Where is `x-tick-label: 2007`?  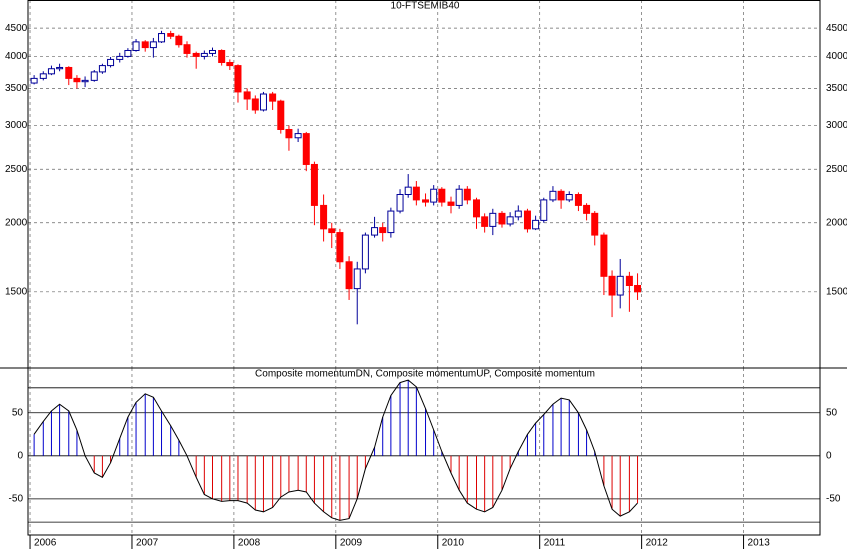
x-tick-label: 2007 is located at coordinates (147, 543).